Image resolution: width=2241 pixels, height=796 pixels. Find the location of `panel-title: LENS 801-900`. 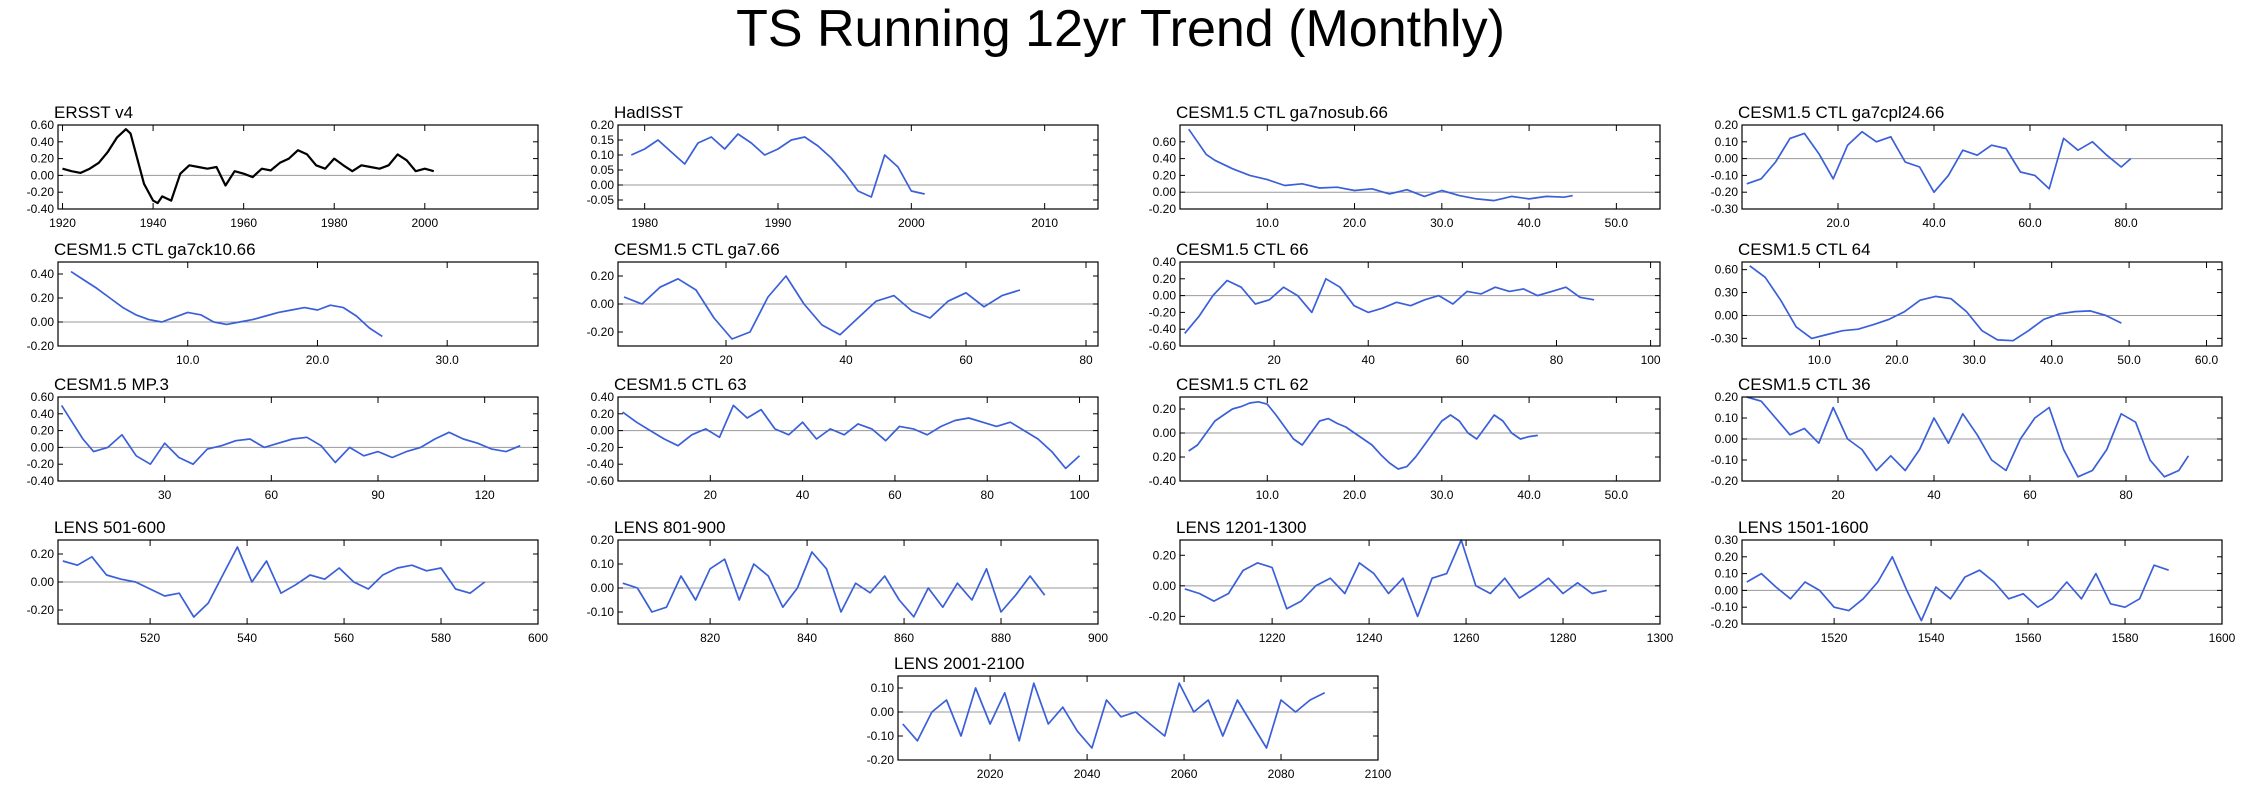

panel-title: LENS 801-900 is located at coordinates (670, 527).